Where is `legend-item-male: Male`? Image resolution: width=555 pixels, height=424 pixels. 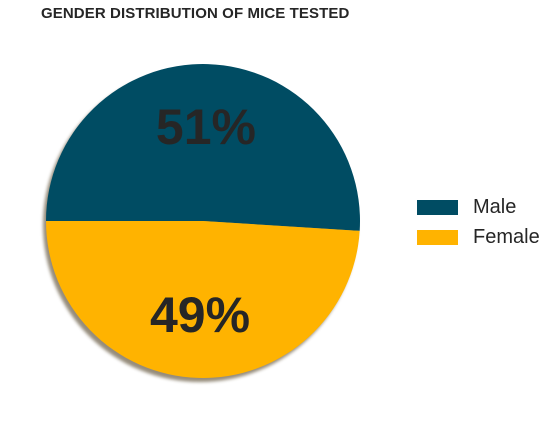 legend-item-male: Male is located at coordinates (478, 207).